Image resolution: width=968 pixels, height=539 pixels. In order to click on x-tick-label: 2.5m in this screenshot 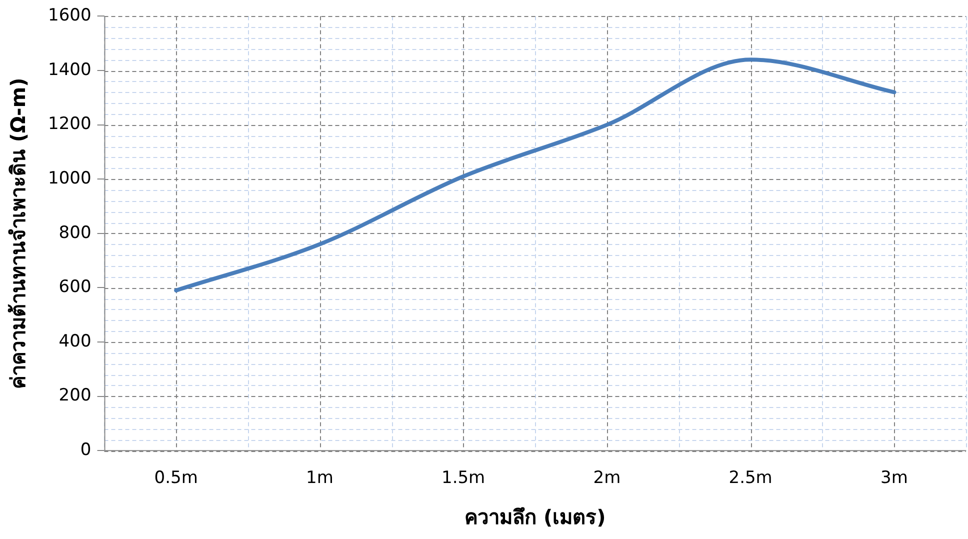, I will do `click(750, 478)`.